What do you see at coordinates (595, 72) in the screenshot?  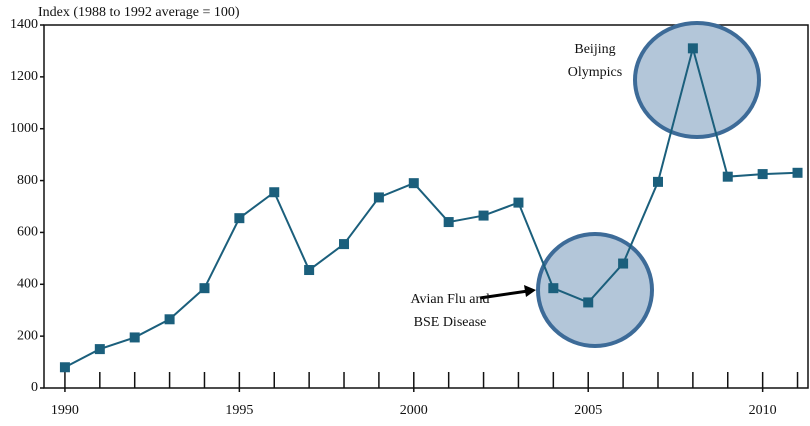 I see `annotation: Olympics` at bounding box center [595, 72].